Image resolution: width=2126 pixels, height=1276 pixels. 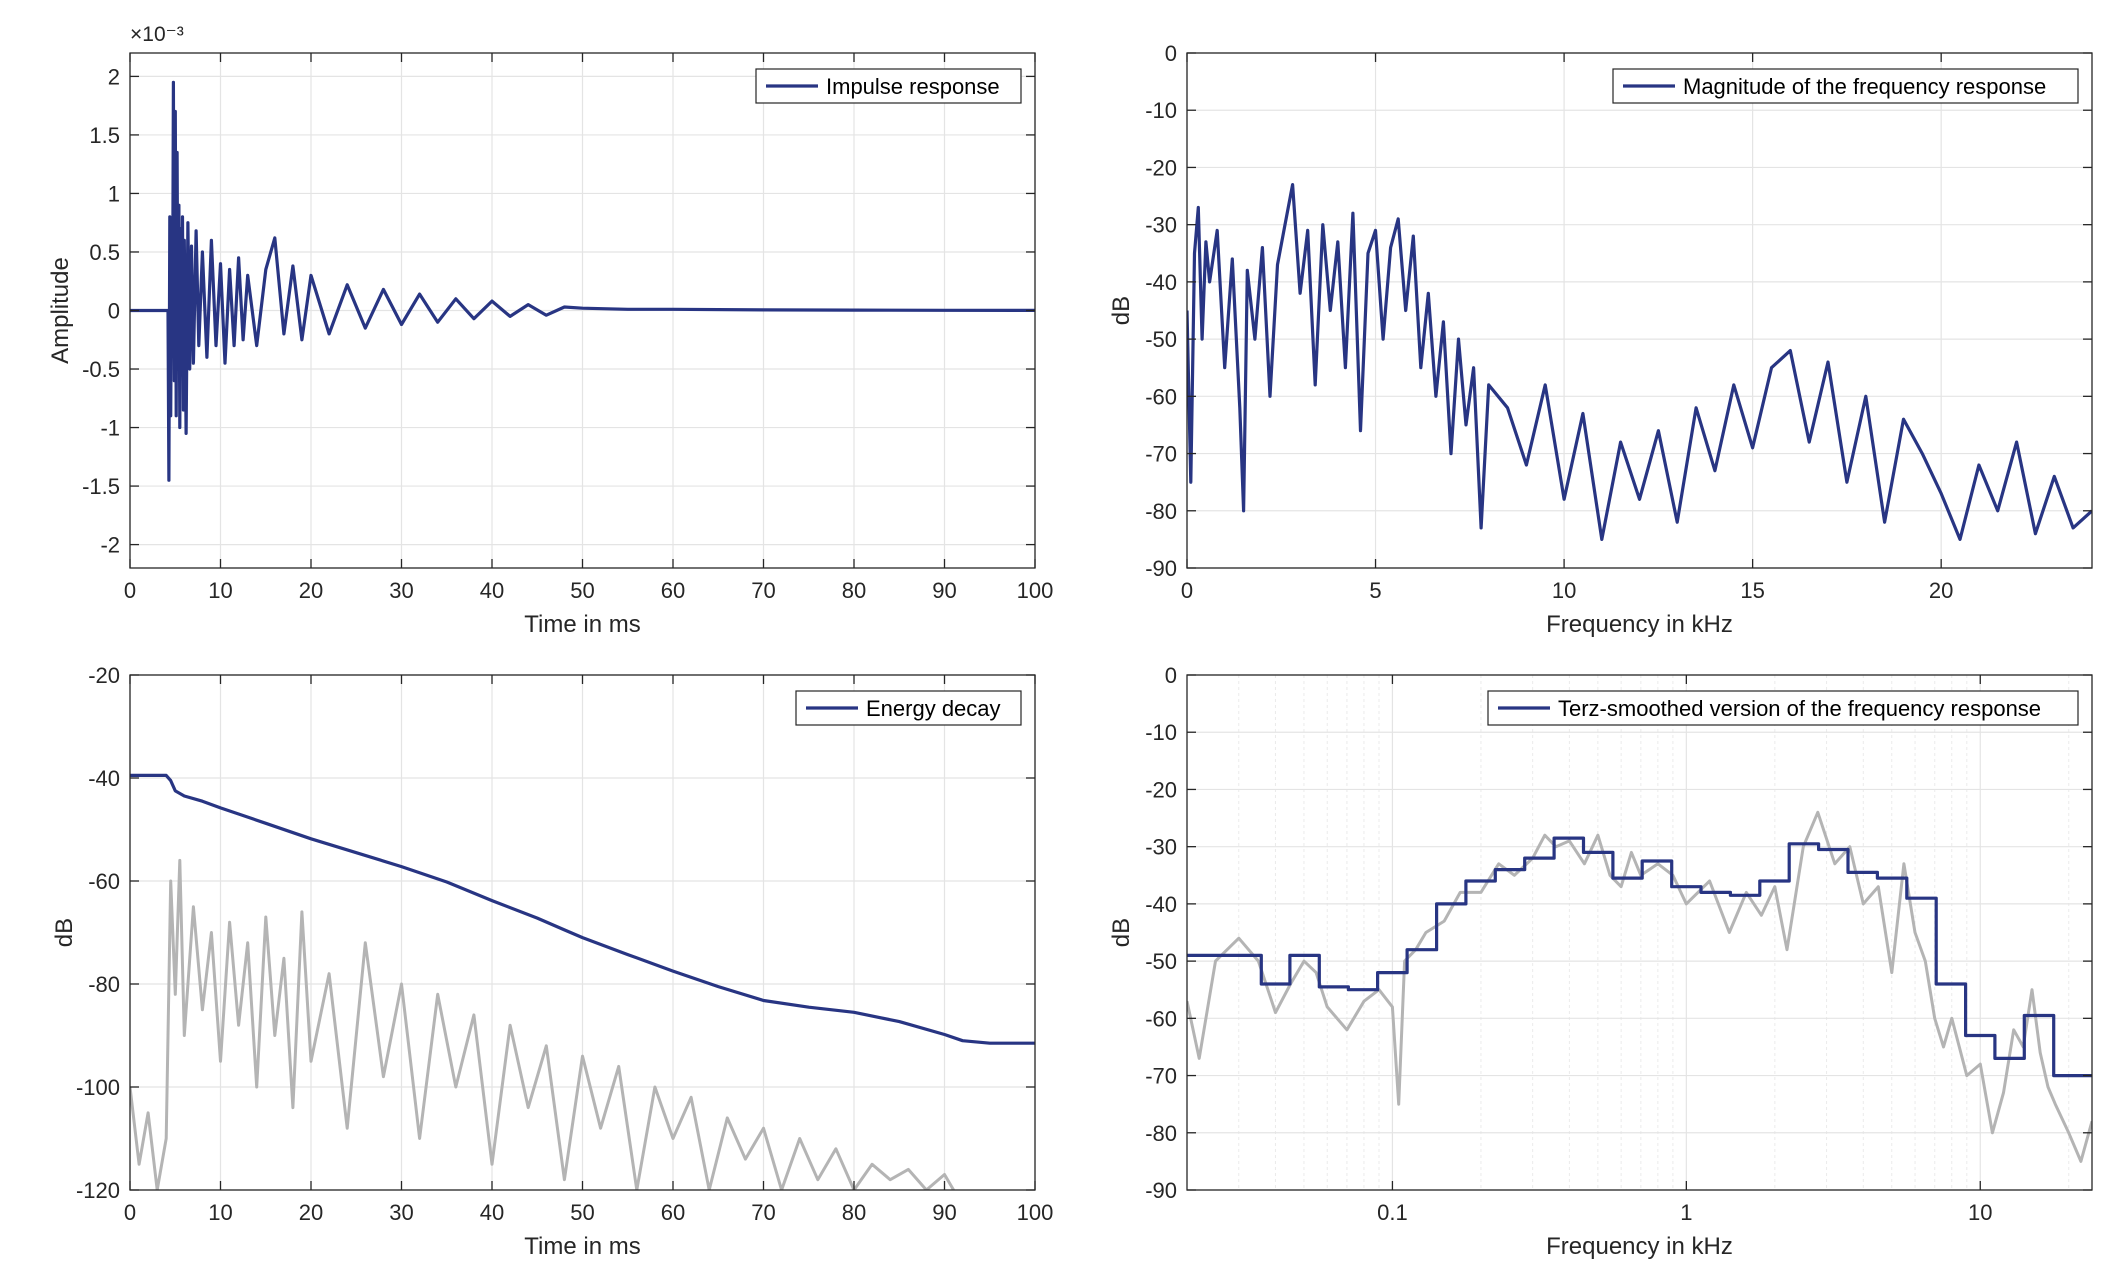 I want to click on y-tick-label: -1.5, so click(x=101, y=486).